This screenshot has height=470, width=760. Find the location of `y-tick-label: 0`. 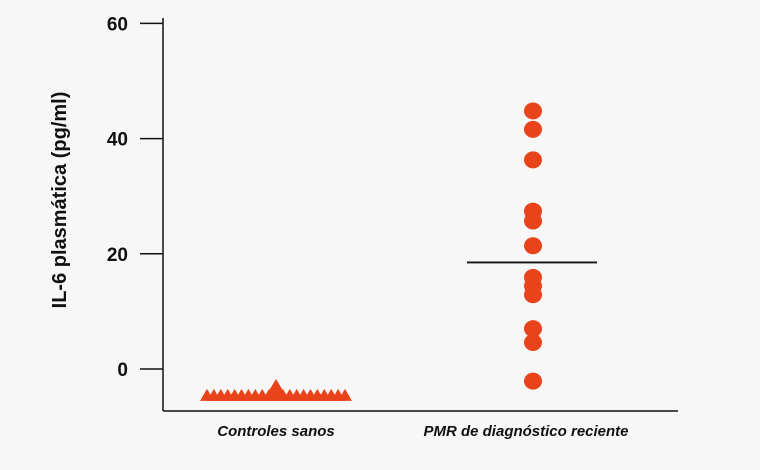

y-tick-label: 0 is located at coordinates (122, 370).